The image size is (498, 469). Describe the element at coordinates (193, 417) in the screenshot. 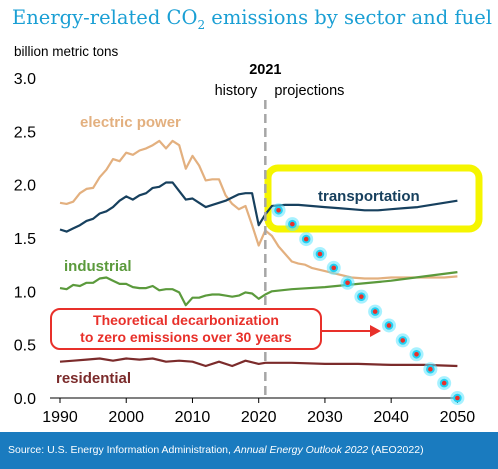

I see `x-tick-label: 2010` at that location.